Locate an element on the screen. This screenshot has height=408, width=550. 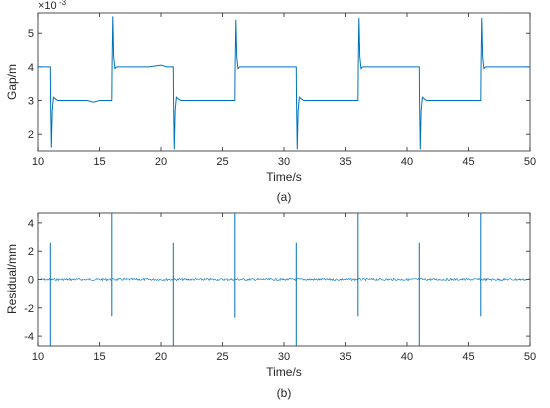
gap-x-tick-label: 15 is located at coordinates (99, 162).